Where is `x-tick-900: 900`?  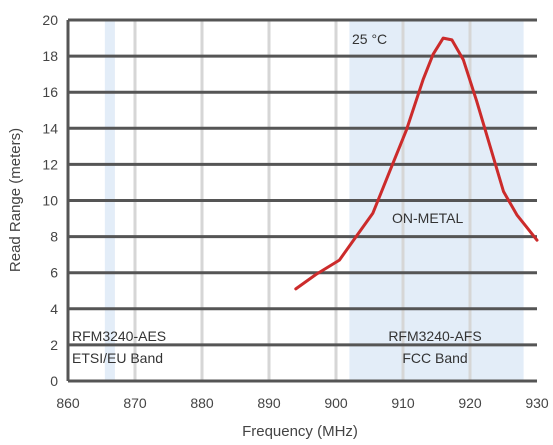 x-tick-900: 900 is located at coordinates (336, 403).